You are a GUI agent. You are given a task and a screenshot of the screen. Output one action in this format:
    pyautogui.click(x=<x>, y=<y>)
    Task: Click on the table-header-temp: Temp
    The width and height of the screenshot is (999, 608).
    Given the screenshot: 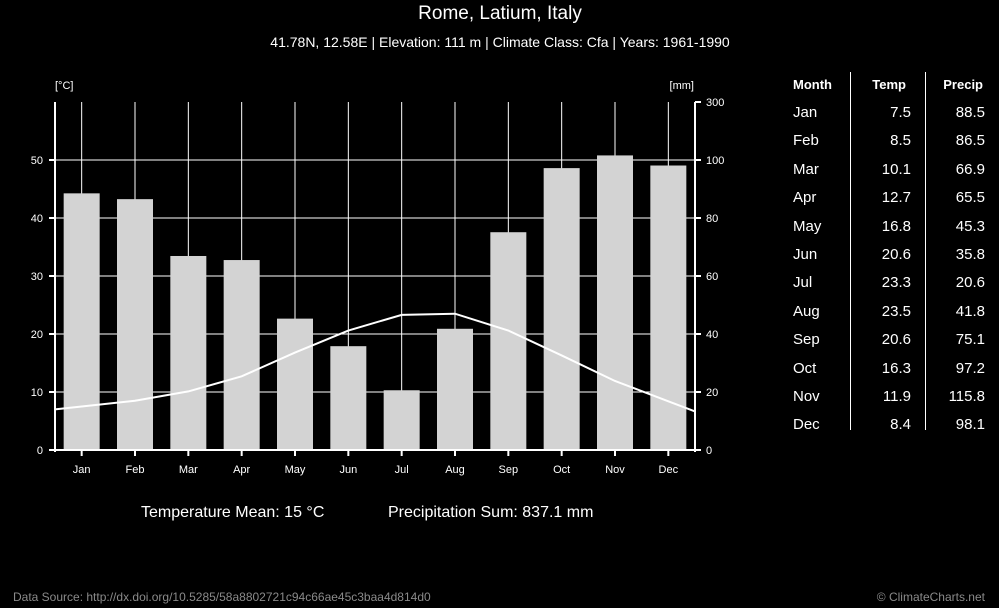 What is the action you would take?
    pyautogui.click(x=889, y=84)
    